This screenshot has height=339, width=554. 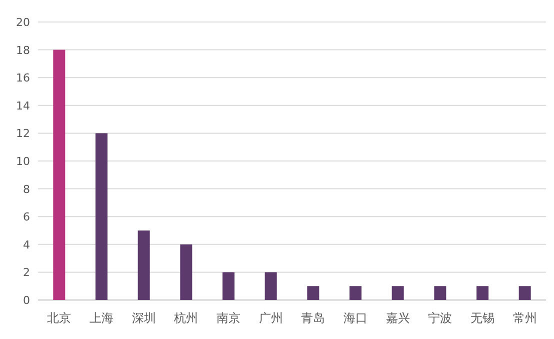 I want to click on y-tick-label: 20, so click(x=23, y=22).